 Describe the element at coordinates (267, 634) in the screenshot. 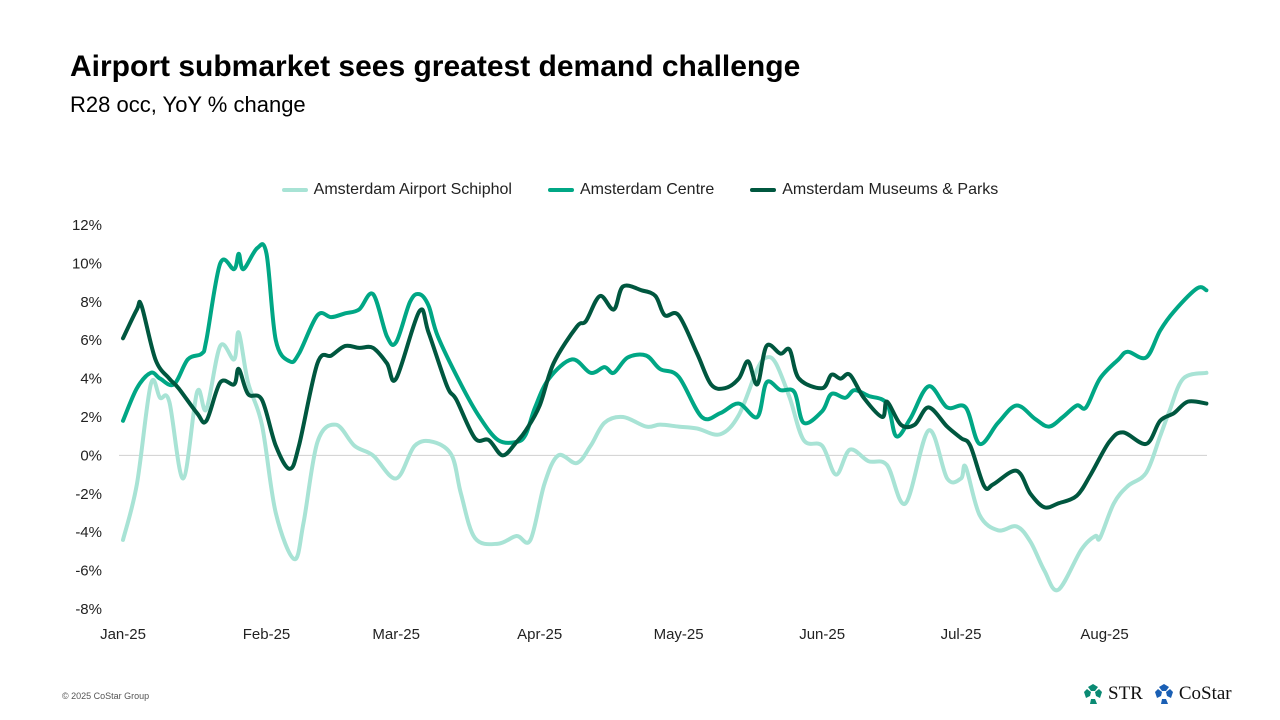

I see `x-tick-label: Feb-25` at that location.